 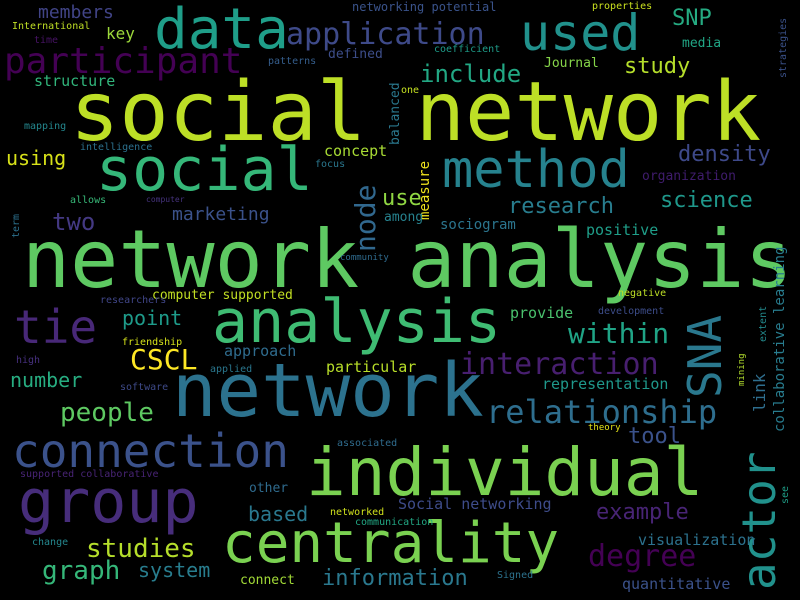 I want to click on word: theory, so click(x=604, y=428).